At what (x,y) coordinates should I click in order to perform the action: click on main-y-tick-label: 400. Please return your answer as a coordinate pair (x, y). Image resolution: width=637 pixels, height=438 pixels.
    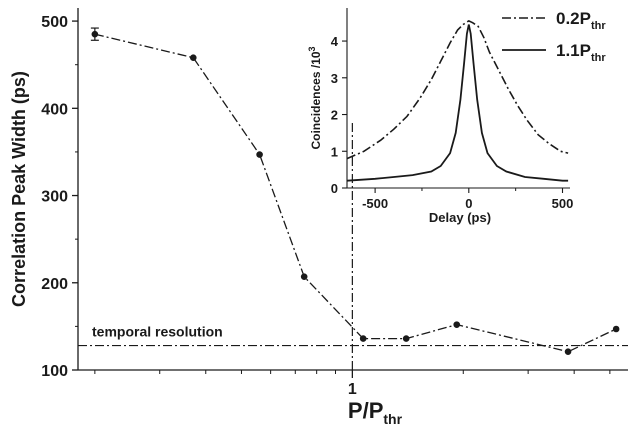
    Looking at the image, I should click on (54, 109).